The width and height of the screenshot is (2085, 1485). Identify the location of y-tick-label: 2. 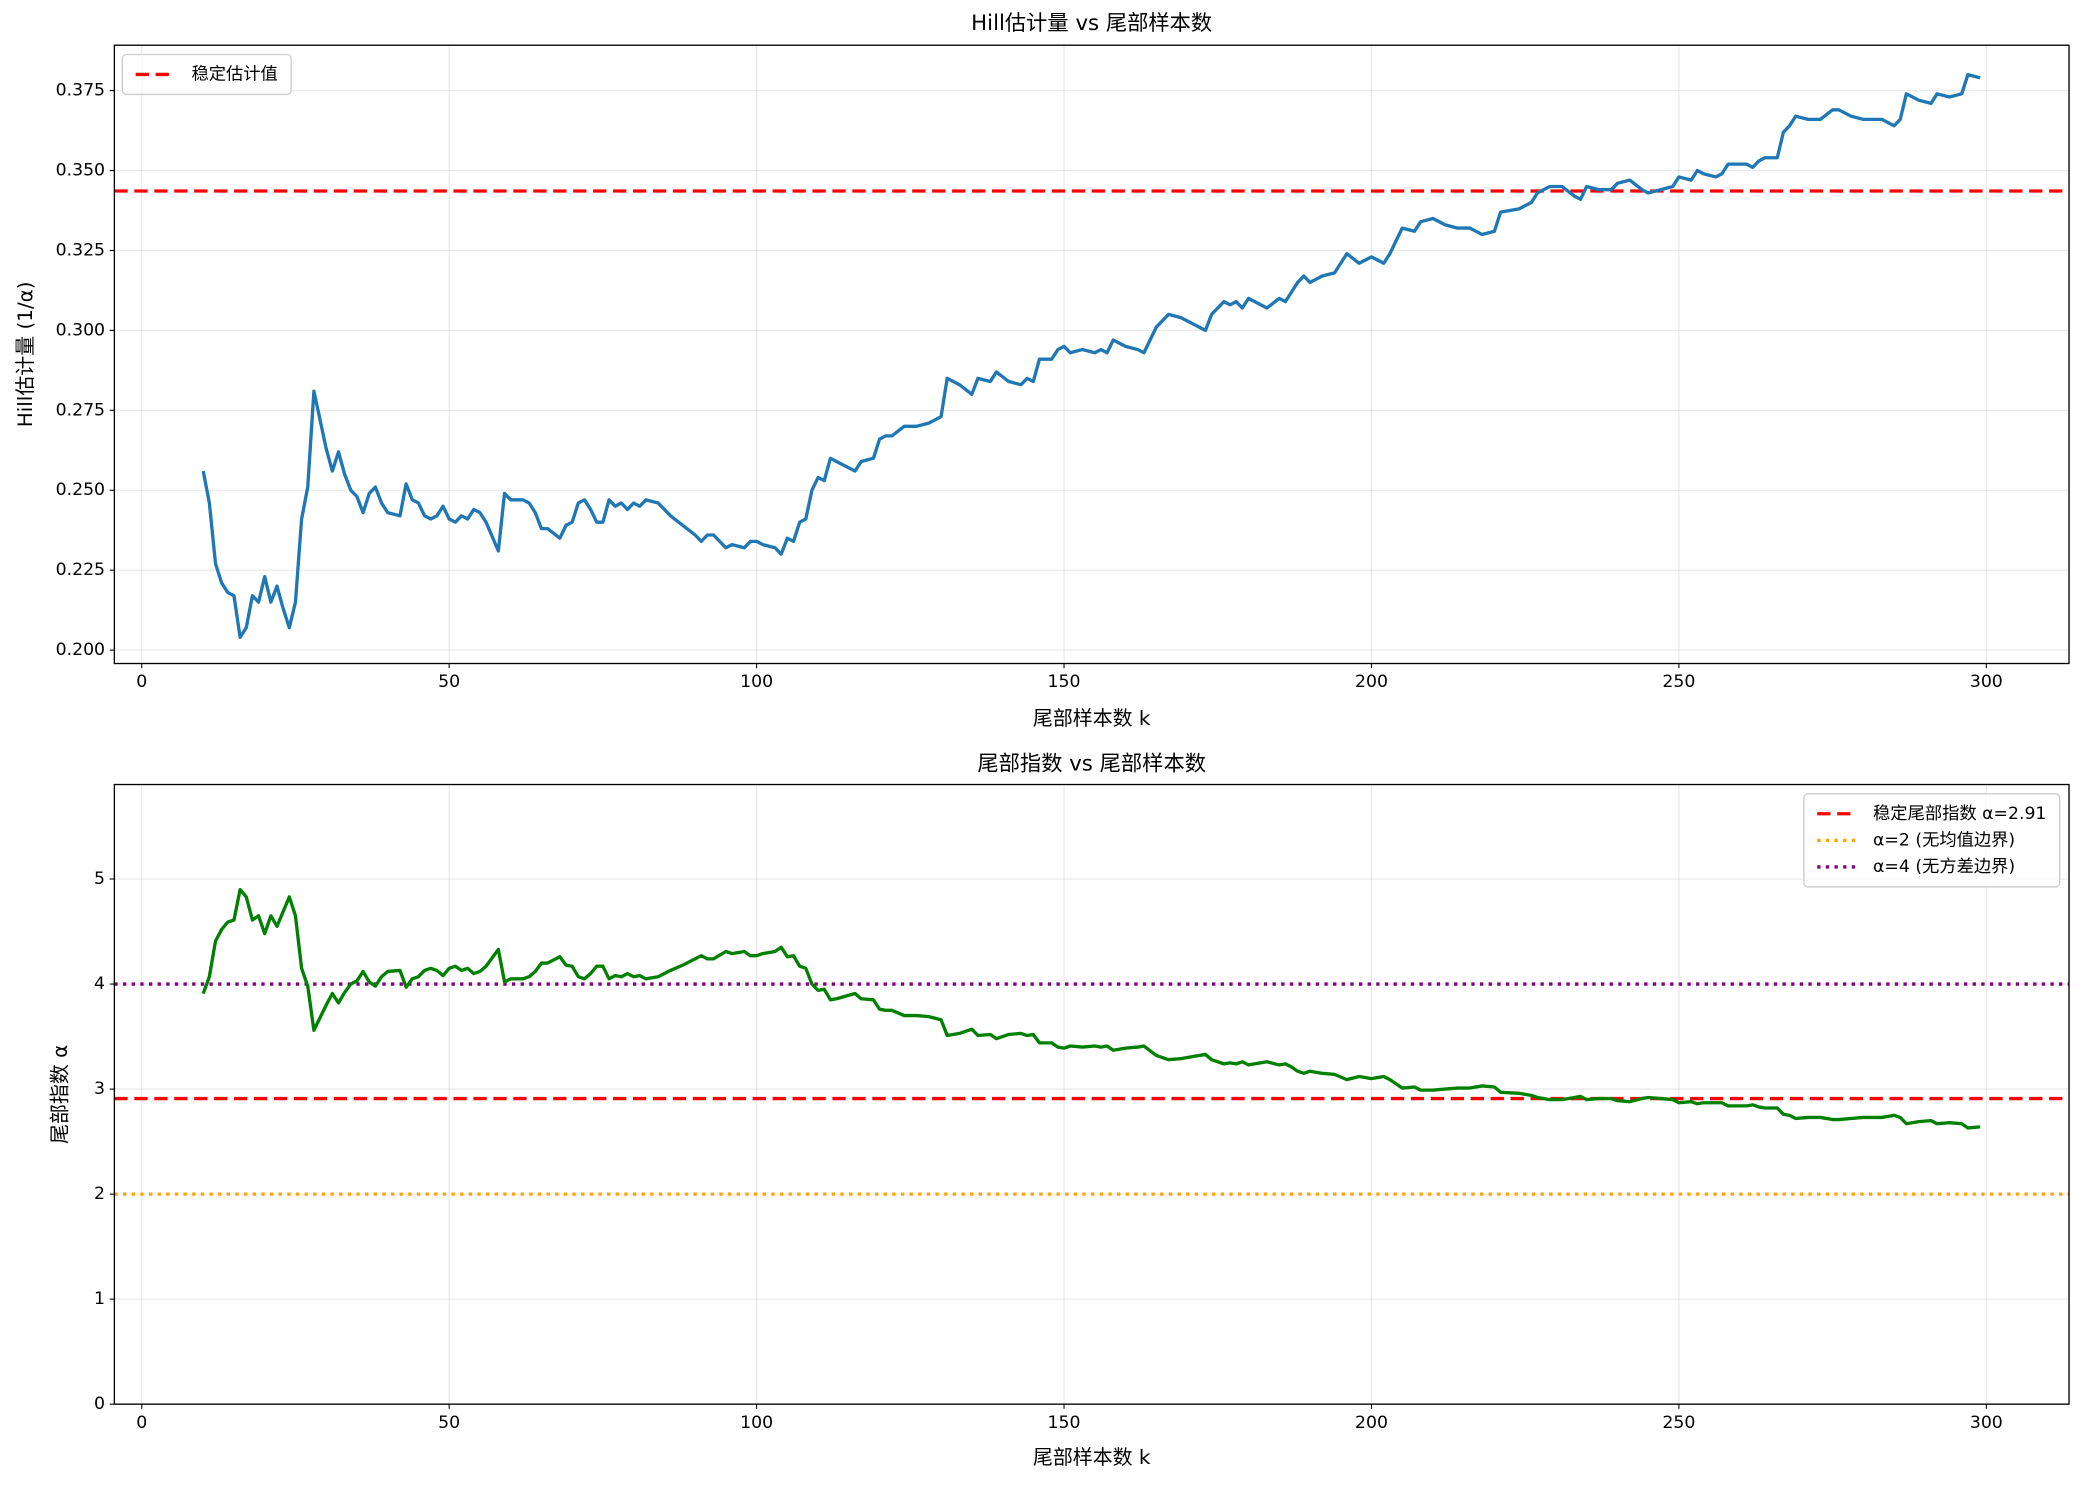
(99, 1194).